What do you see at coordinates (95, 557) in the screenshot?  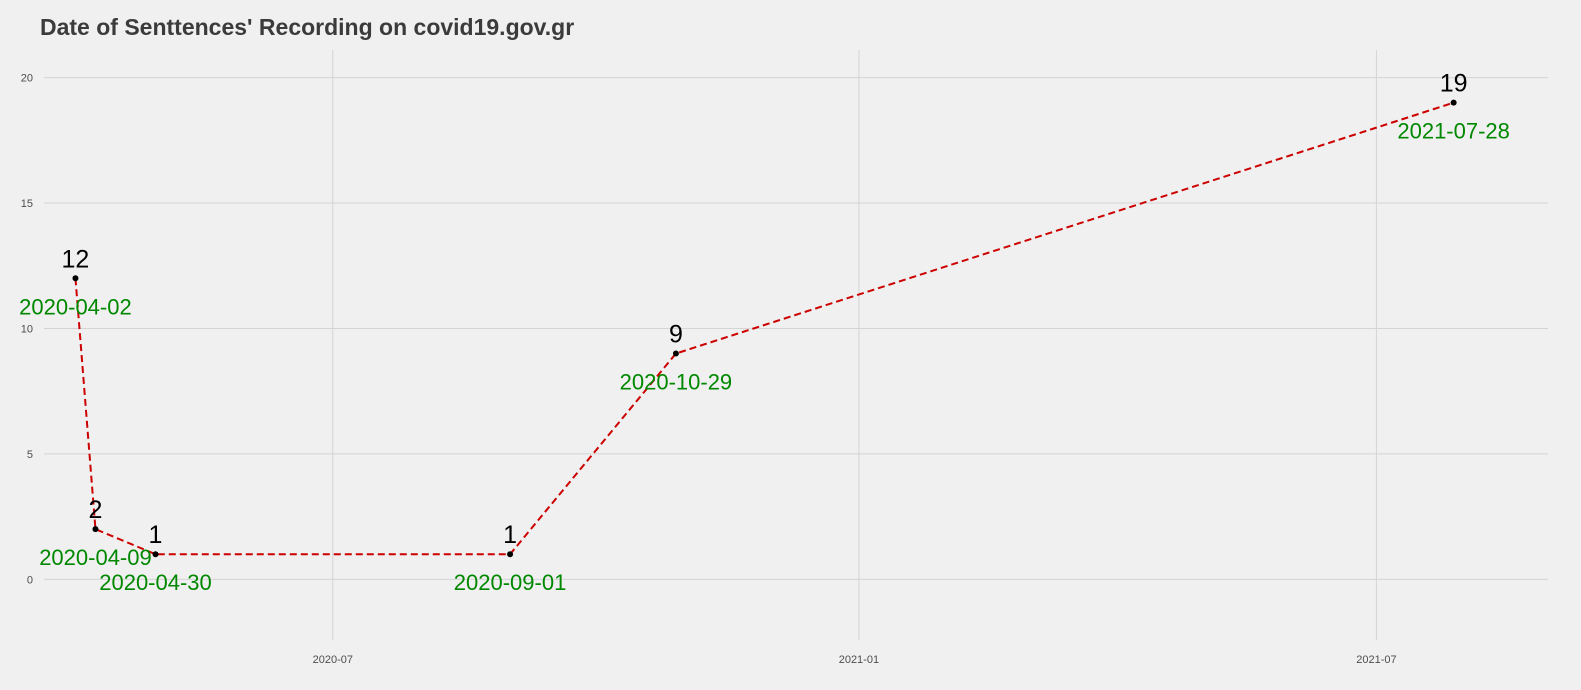 I see `date-label: 2020-04-09` at bounding box center [95, 557].